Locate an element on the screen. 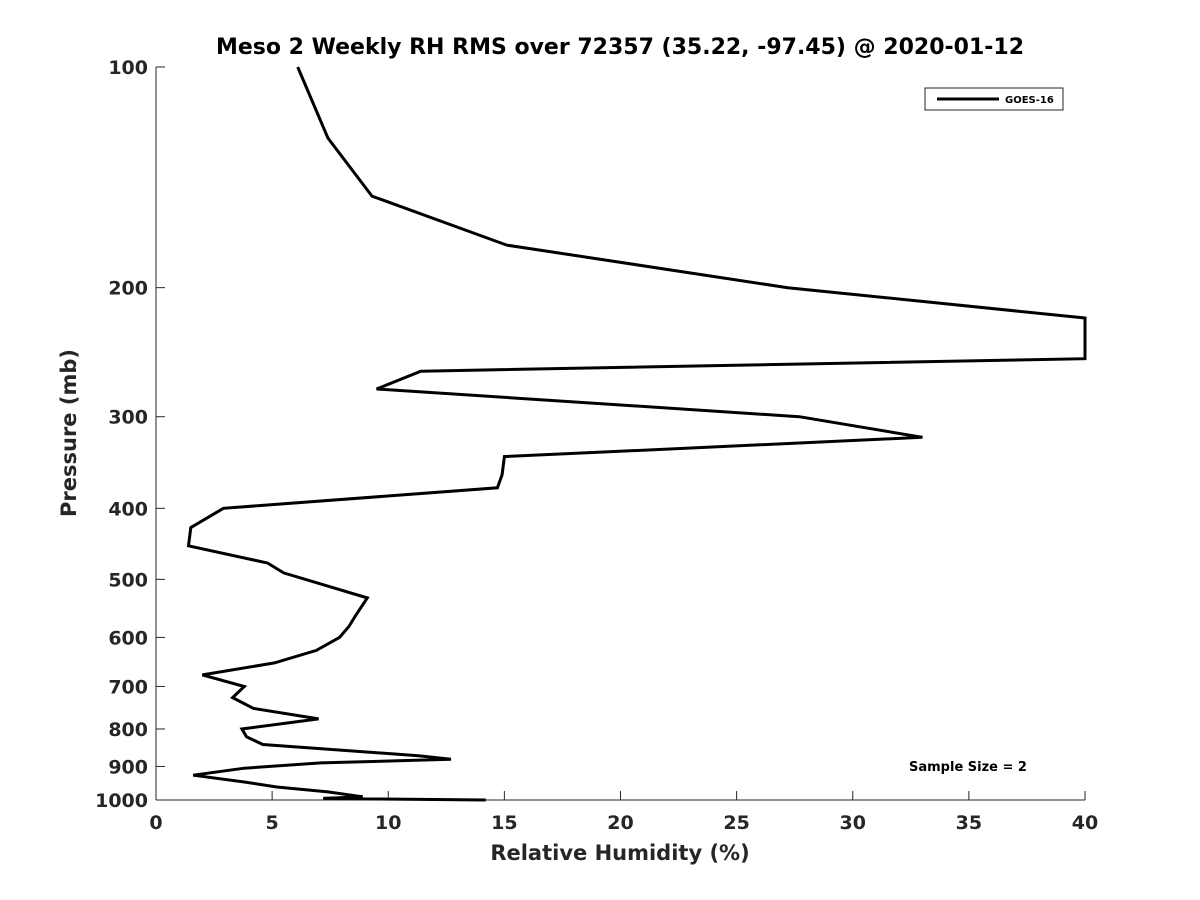 The image size is (1200, 900). y-tick-label: 200 is located at coordinates (128, 289).